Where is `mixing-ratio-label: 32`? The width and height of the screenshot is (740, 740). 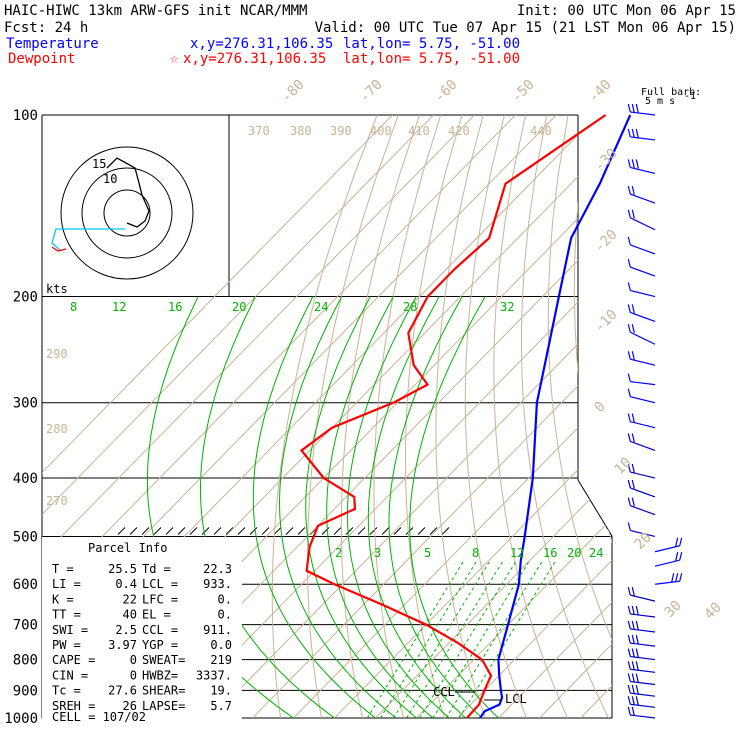 mixing-ratio-label: 32 is located at coordinates (507, 307).